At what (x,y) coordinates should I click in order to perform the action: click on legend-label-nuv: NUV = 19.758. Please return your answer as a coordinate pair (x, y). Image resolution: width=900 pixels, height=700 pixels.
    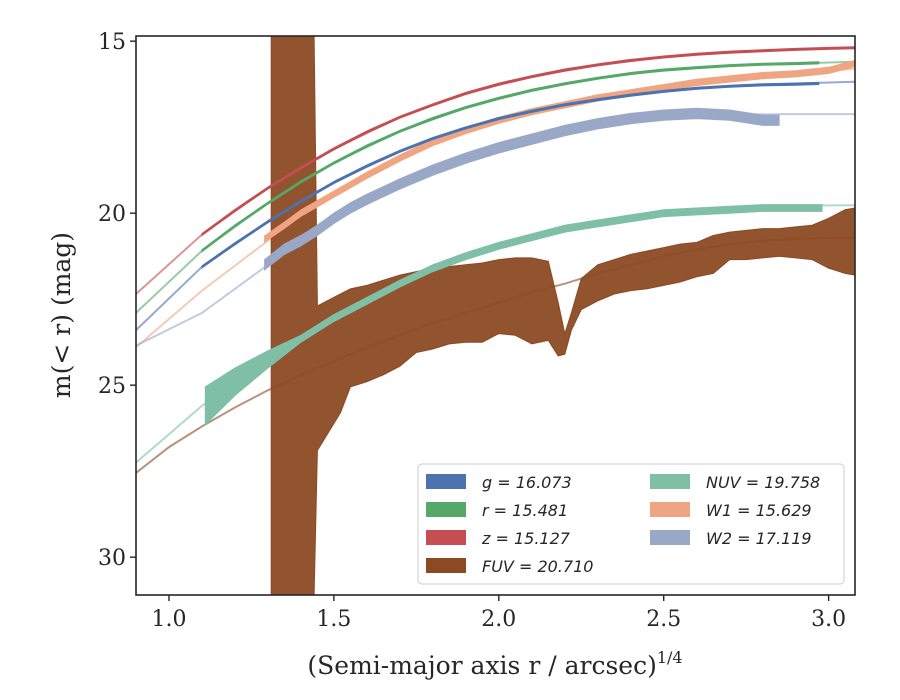
    Looking at the image, I should click on (763, 482).